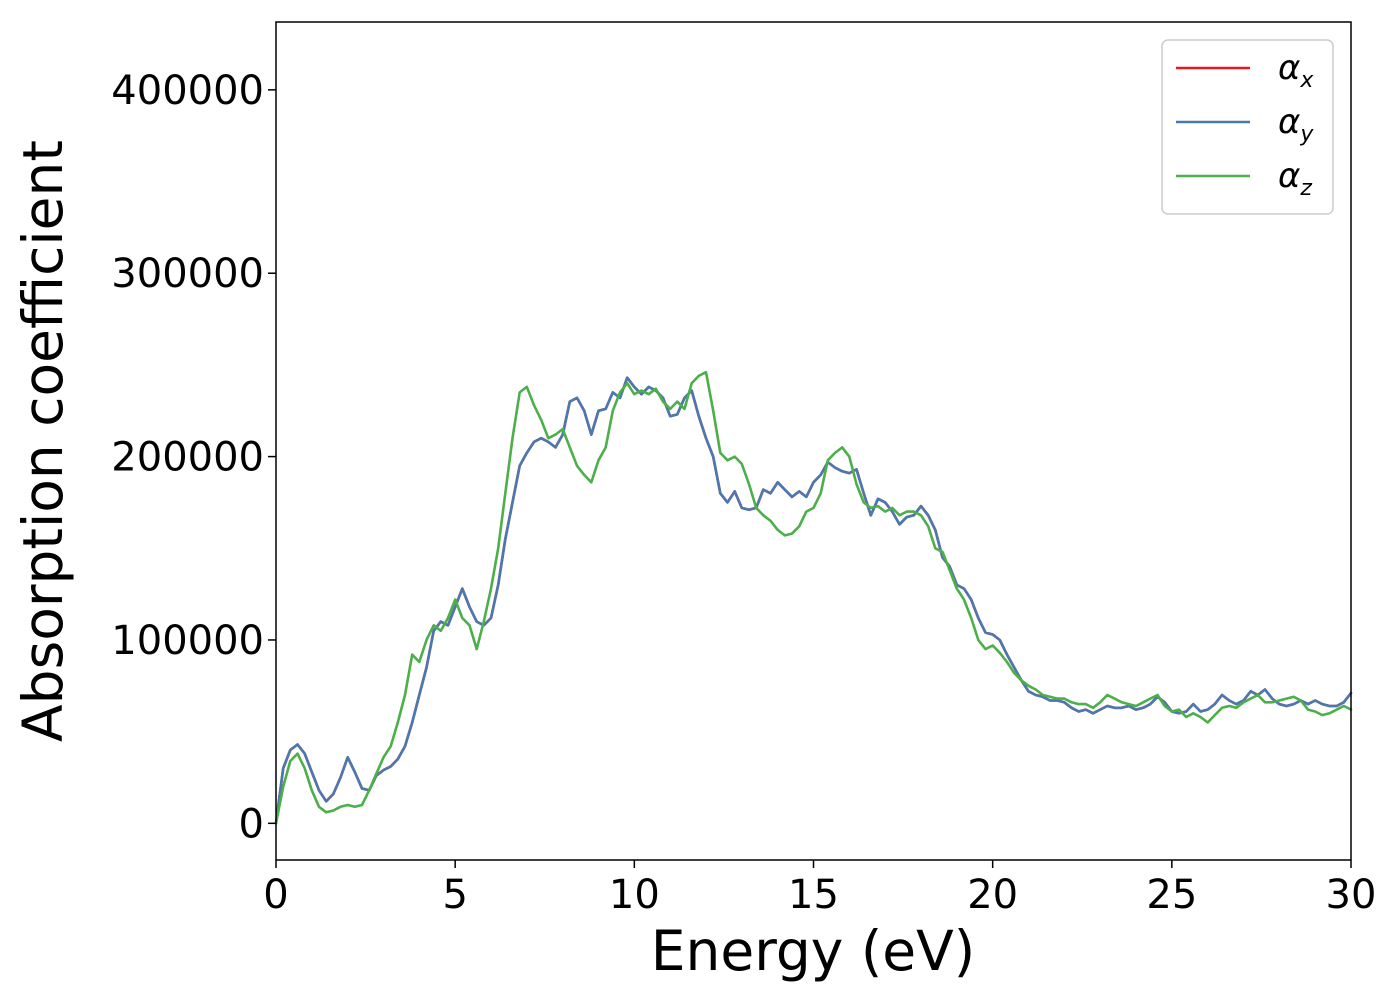  Describe the element at coordinates (1247, 127) in the screenshot. I see `legend-box` at that location.